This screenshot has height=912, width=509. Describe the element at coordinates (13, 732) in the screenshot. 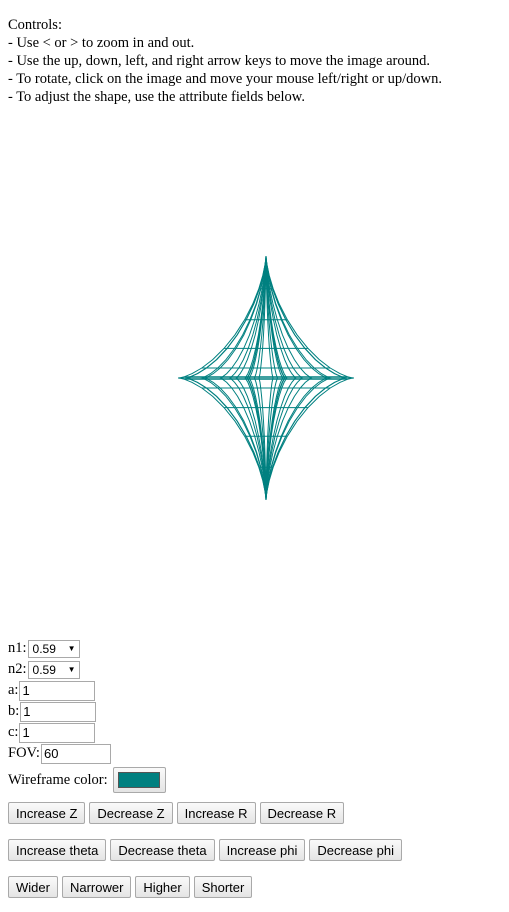

I see `c-label: c:` at that location.